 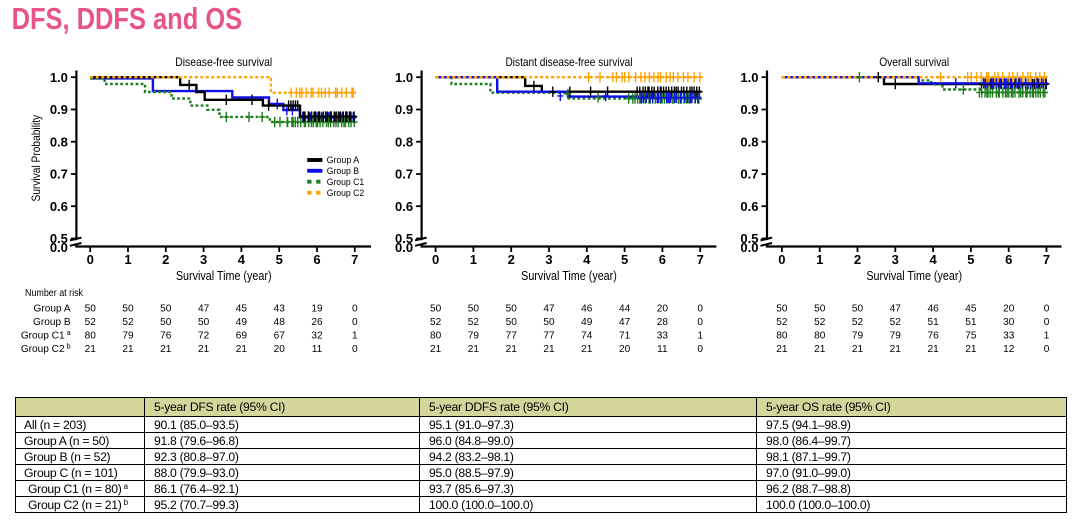 I want to click on svg-text: 77, so click(x=512, y=336).